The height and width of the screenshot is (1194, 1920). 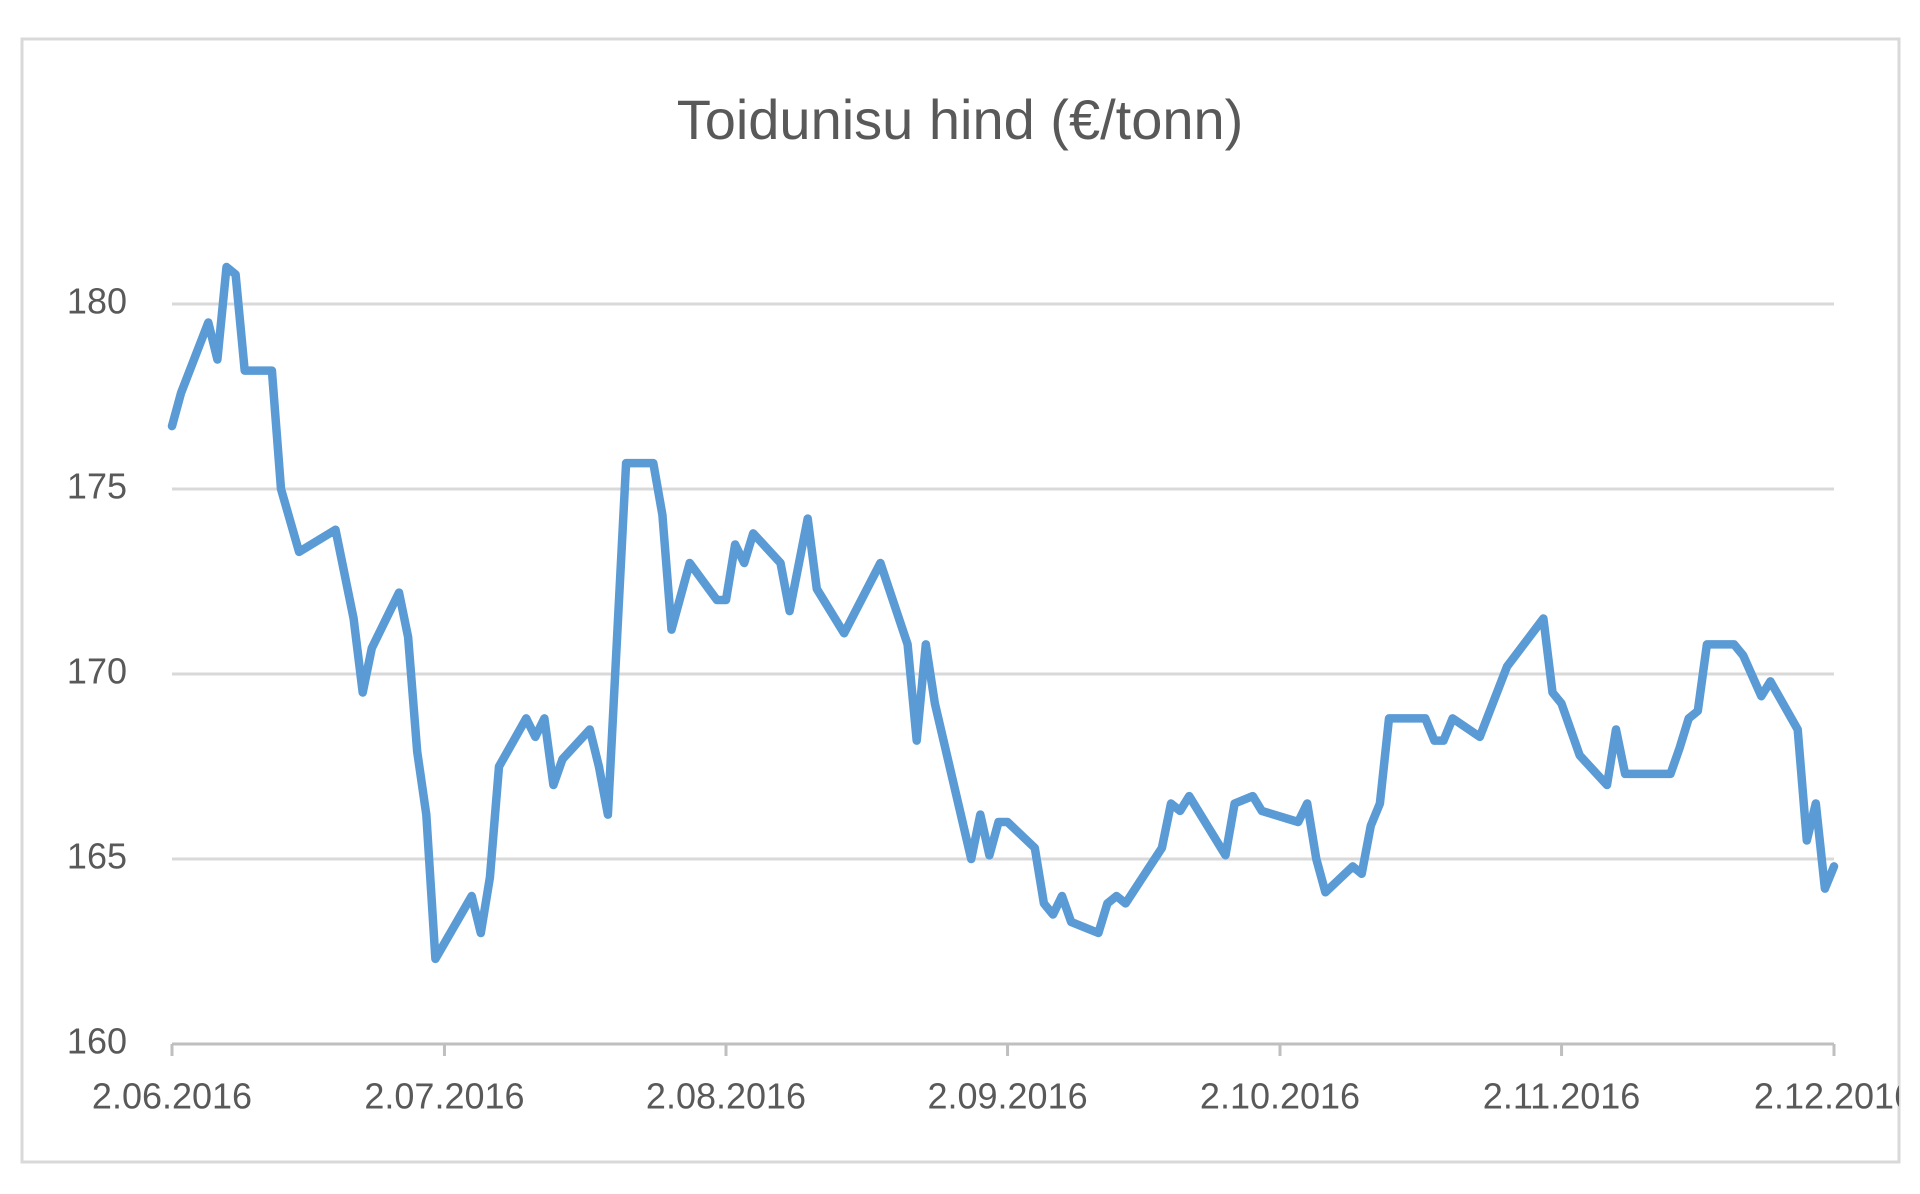 I want to click on x-tick-label: 2.11.2016, so click(x=1561, y=1096).